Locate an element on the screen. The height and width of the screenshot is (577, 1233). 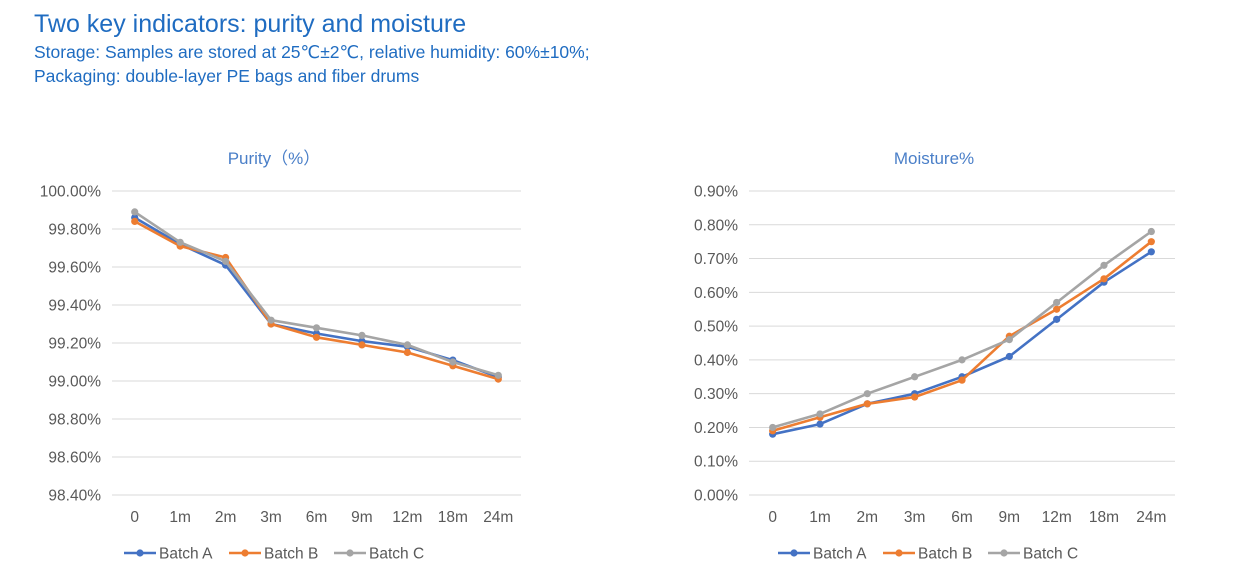
chart1-y-tick-label: 99.20% is located at coordinates (74, 344).